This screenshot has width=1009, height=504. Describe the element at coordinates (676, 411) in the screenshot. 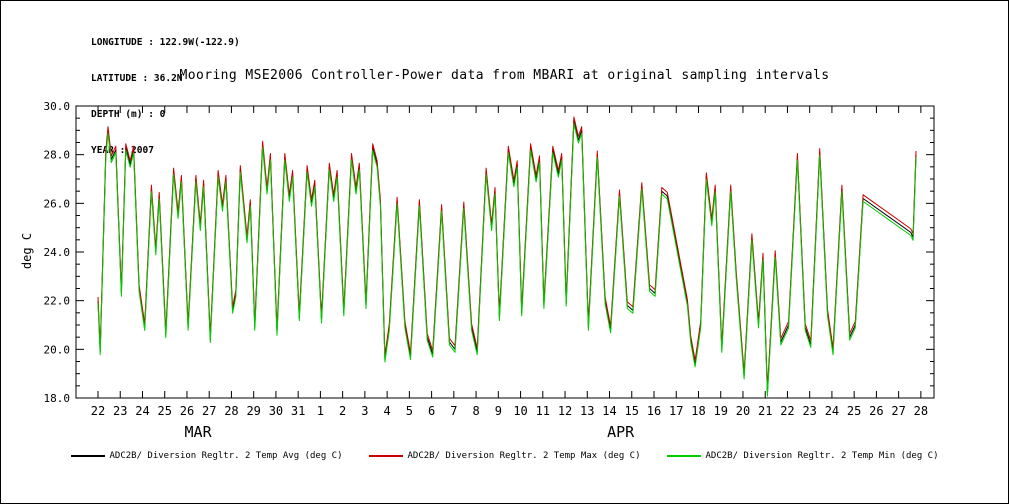

I see `x-tick-label: 17` at that location.